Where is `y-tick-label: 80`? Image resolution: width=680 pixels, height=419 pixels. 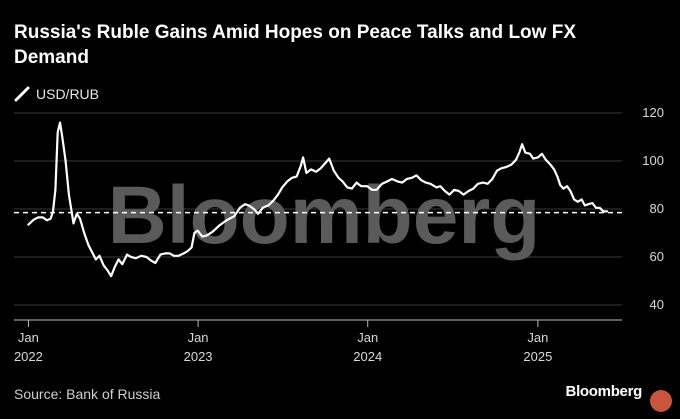
y-tick-label: 80 is located at coordinates (657, 208).